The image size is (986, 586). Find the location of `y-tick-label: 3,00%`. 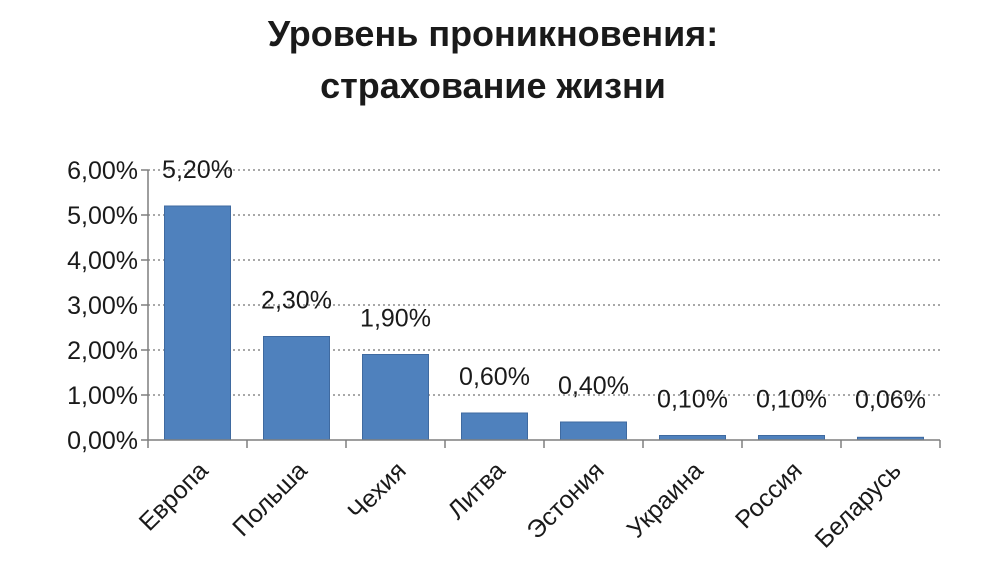

y-tick-label: 3,00% is located at coordinates (102, 306).